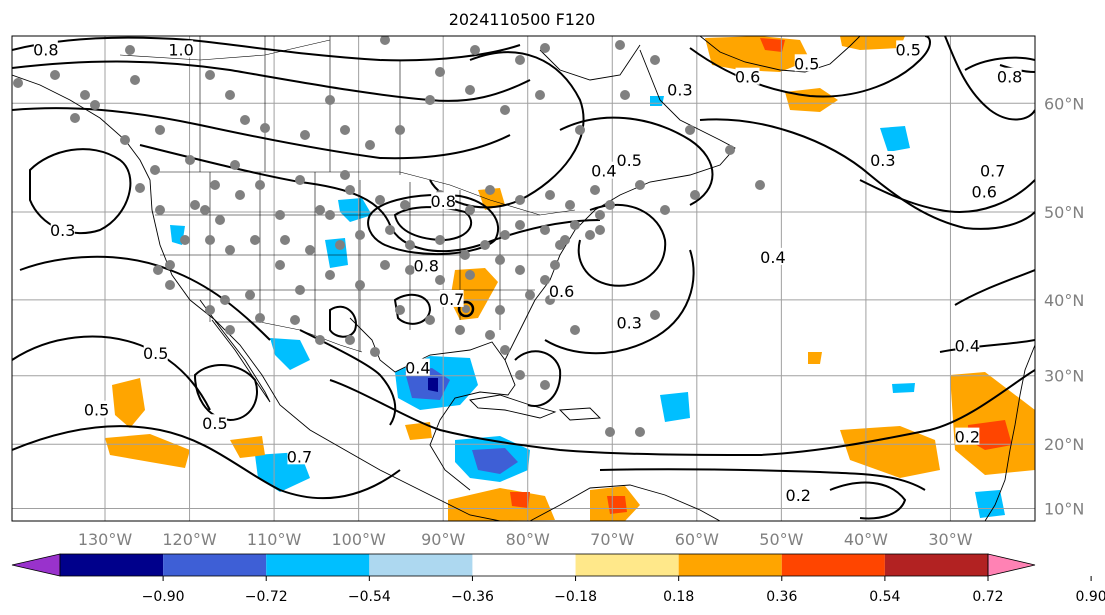 Image resolution: width=1105 pixels, height=615 pixels. What do you see at coordinates (890, 452) in the screenshot?
I see `shade-orange-atlantic` at bounding box center [890, 452].